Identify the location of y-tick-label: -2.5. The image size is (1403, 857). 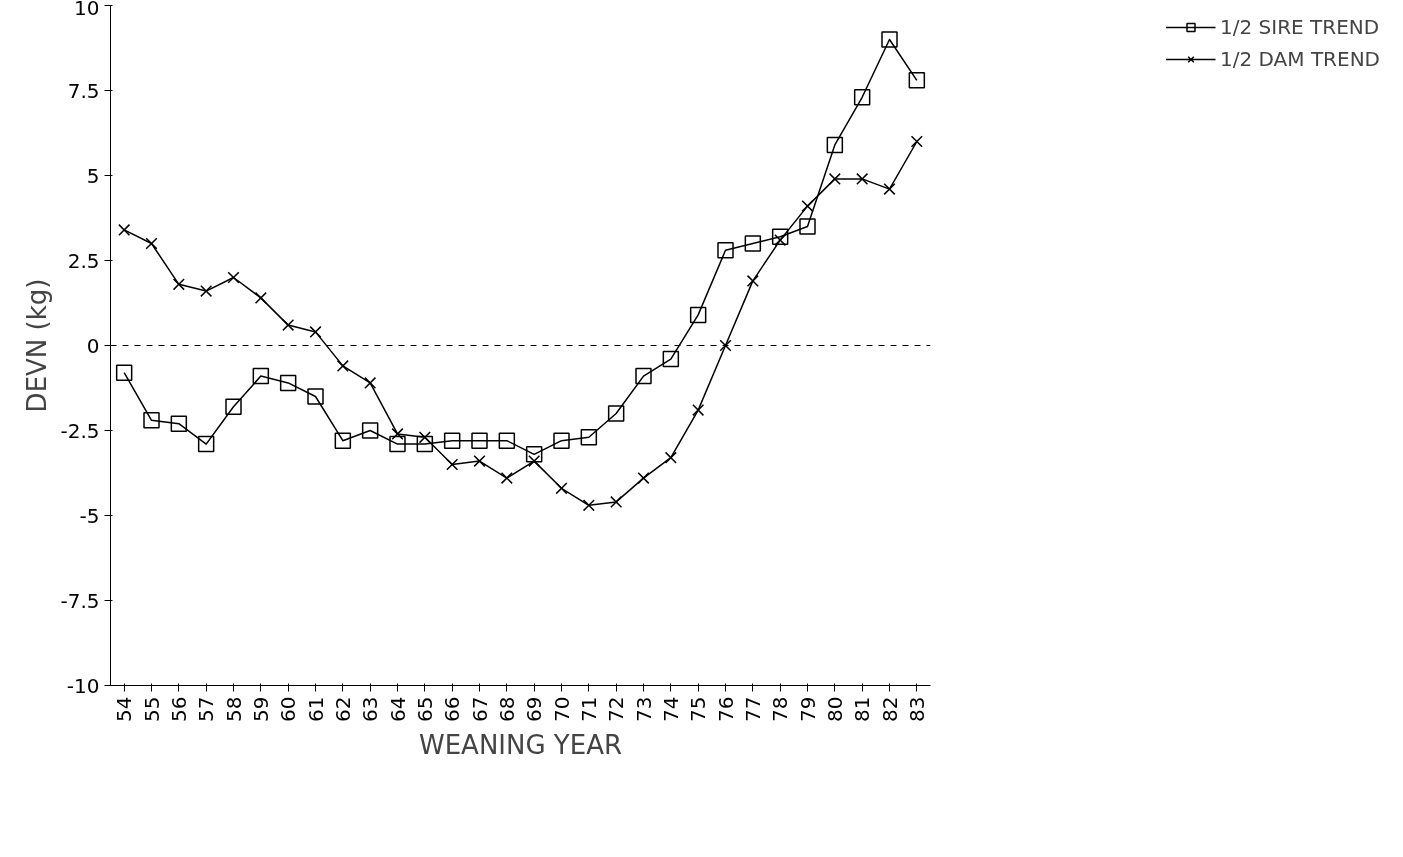
(80, 430).